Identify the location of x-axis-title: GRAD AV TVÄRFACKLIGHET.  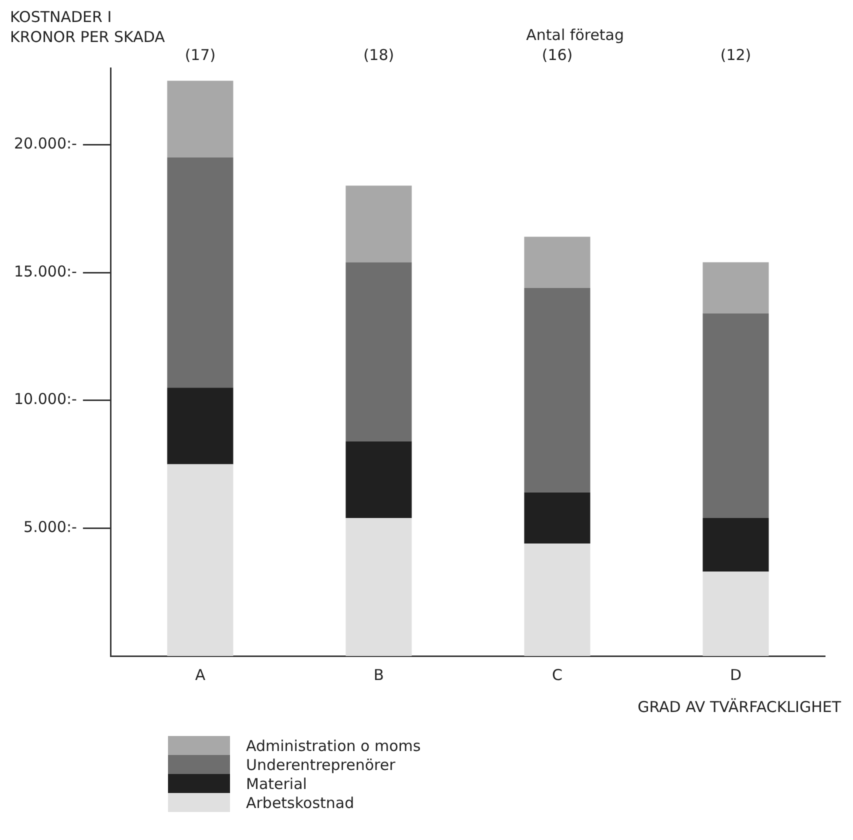
(740, 707).